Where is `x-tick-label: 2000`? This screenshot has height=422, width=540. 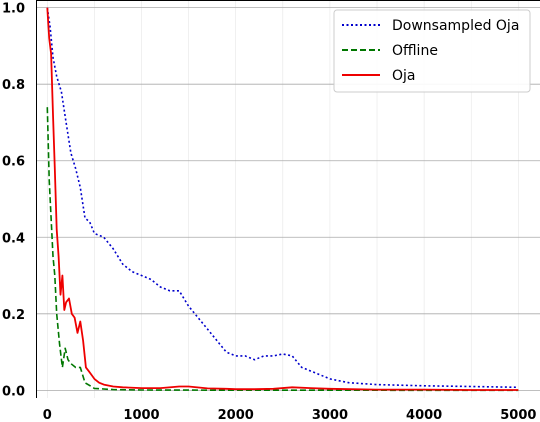 x-tick-label: 2000 is located at coordinates (236, 415).